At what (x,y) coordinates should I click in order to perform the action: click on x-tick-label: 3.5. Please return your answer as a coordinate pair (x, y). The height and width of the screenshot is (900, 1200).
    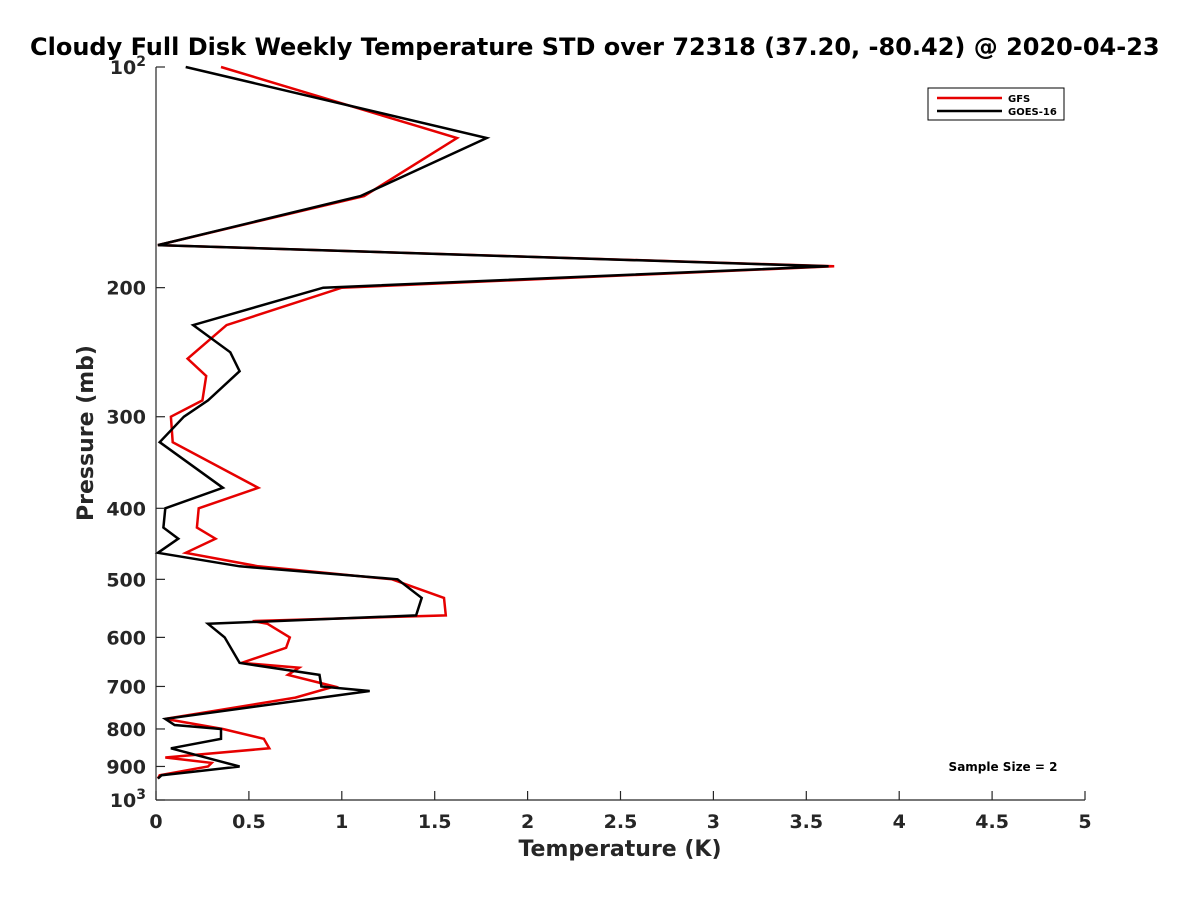
    Looking at the image, I should click on (806, 822).